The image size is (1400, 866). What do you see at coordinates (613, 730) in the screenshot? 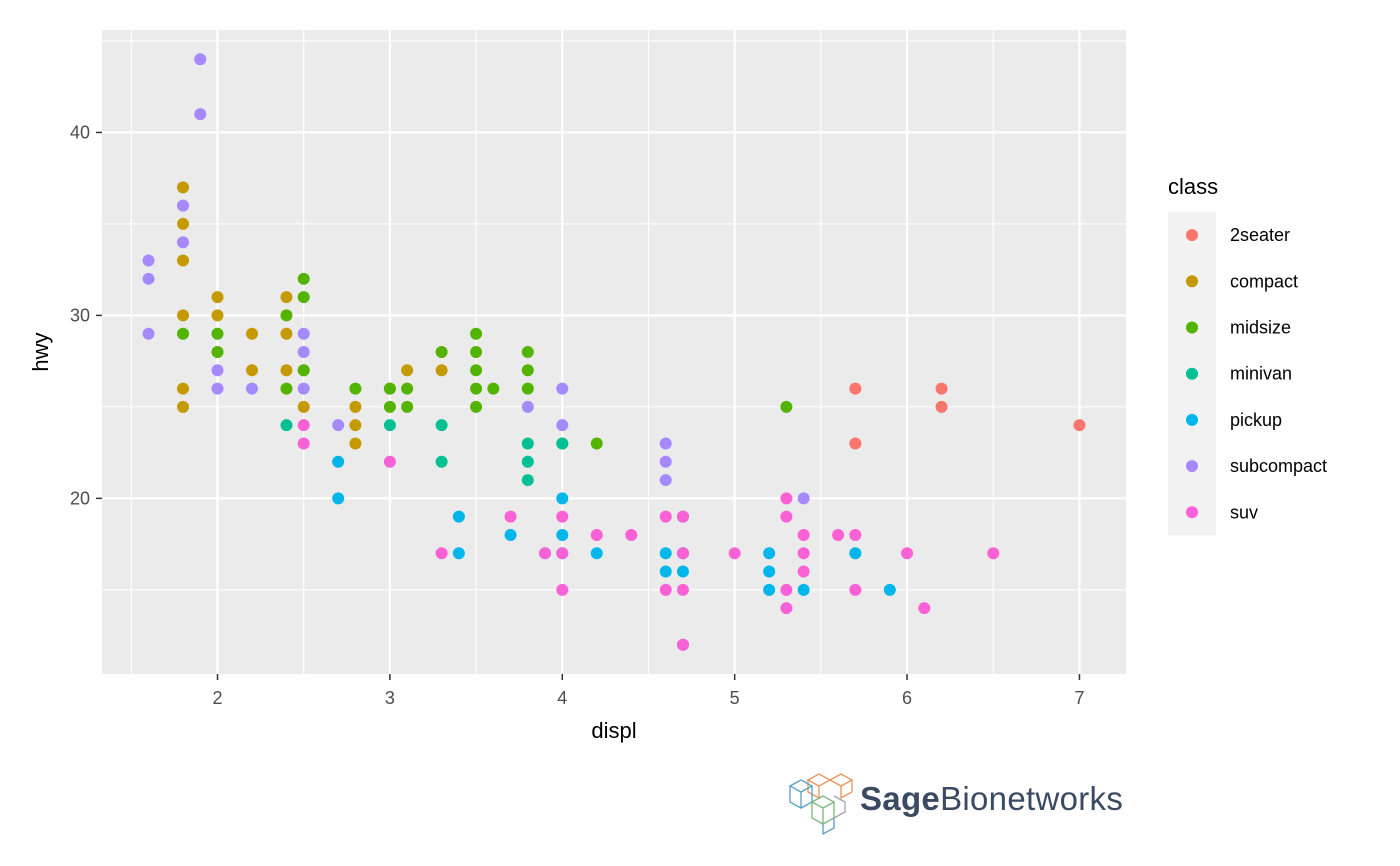
I see `x-axis-title: displ` at bounding box center [613, 730].